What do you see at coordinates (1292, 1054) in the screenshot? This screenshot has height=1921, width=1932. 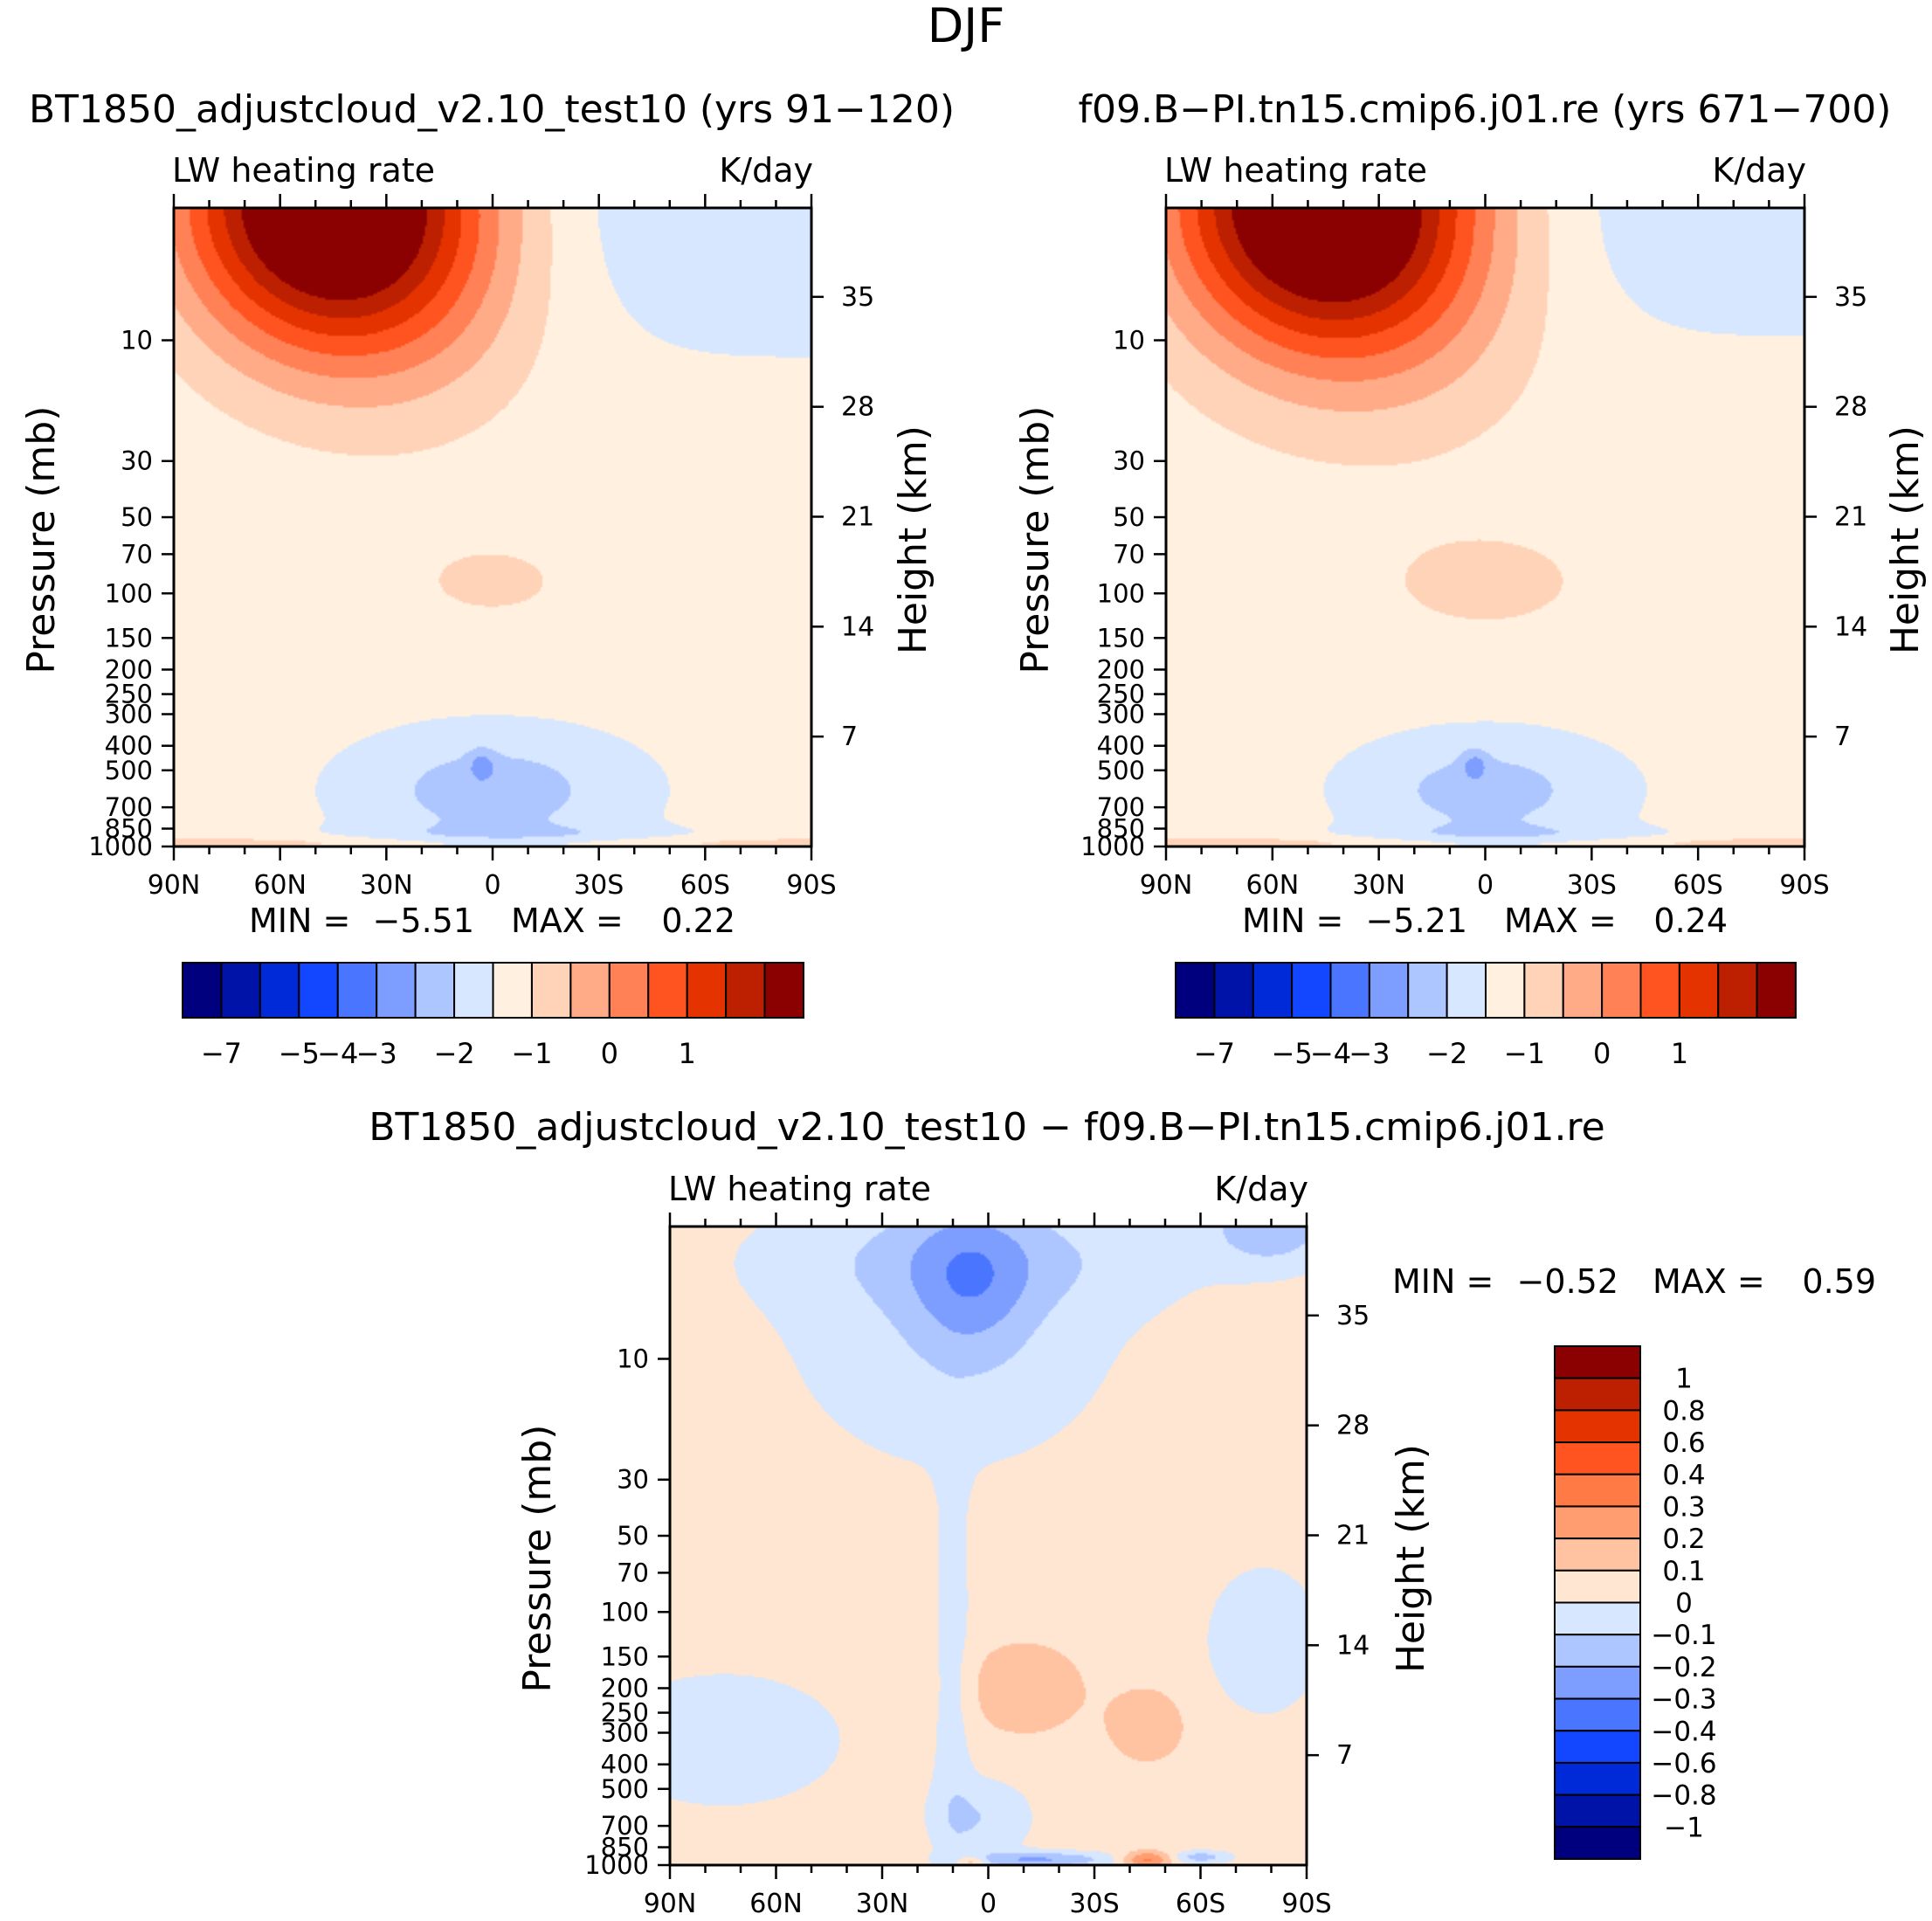 I see `colorbar-label: −5` at bounding box center [1292, 1054].